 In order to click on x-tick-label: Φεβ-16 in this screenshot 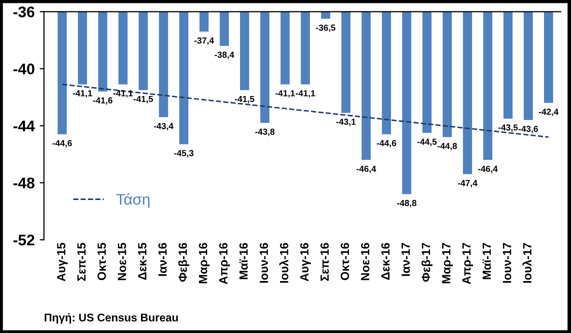, I will do `click(184, 262)`.